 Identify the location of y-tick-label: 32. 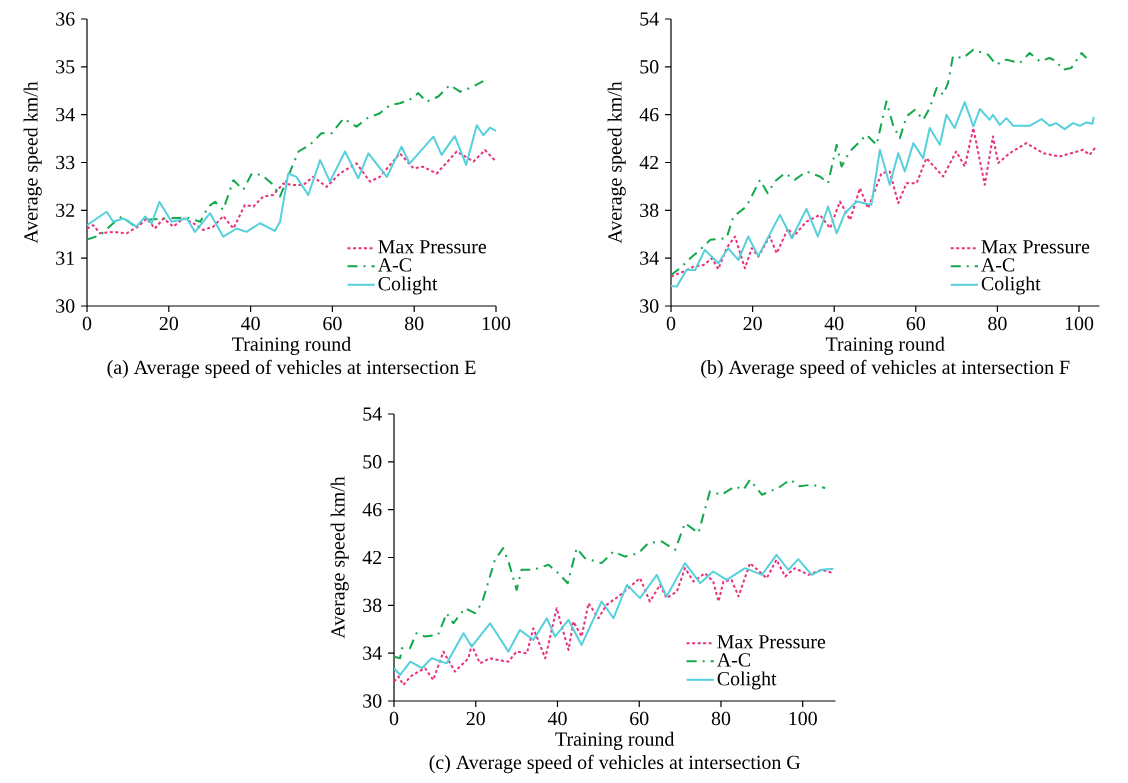
(65, 210).